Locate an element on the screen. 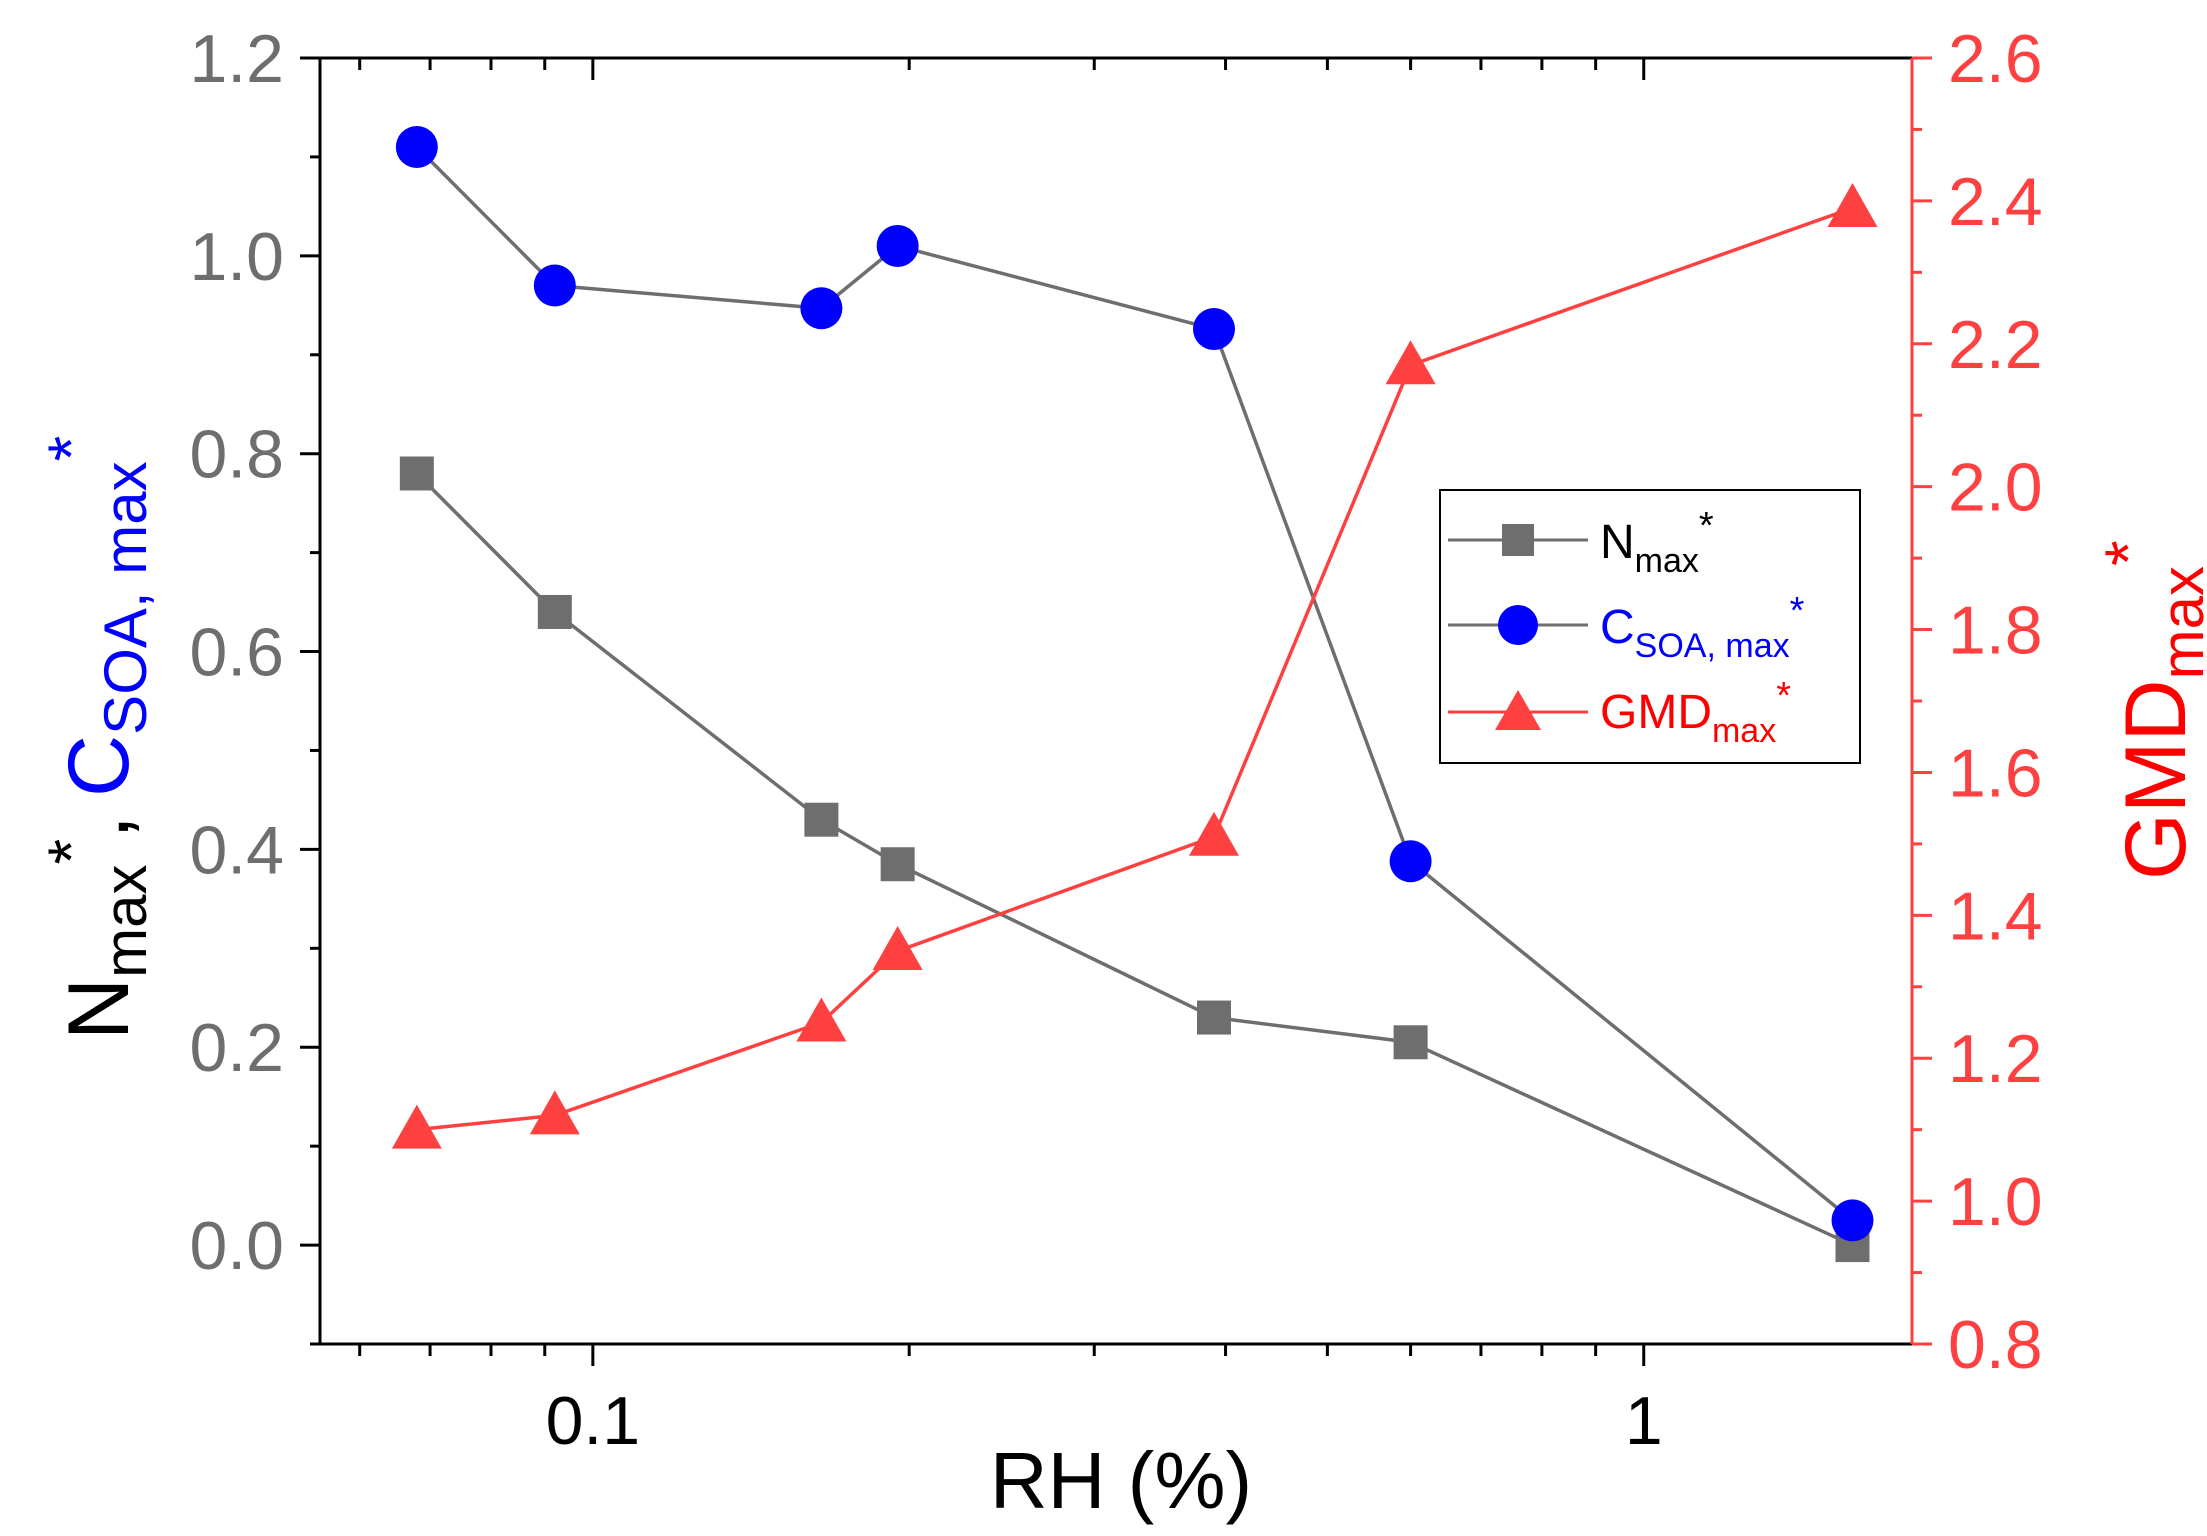 The height and width of the screenshot is (1536, 2207). y-right-tick-label: 2.2 is located at coordinates (1995, 345).